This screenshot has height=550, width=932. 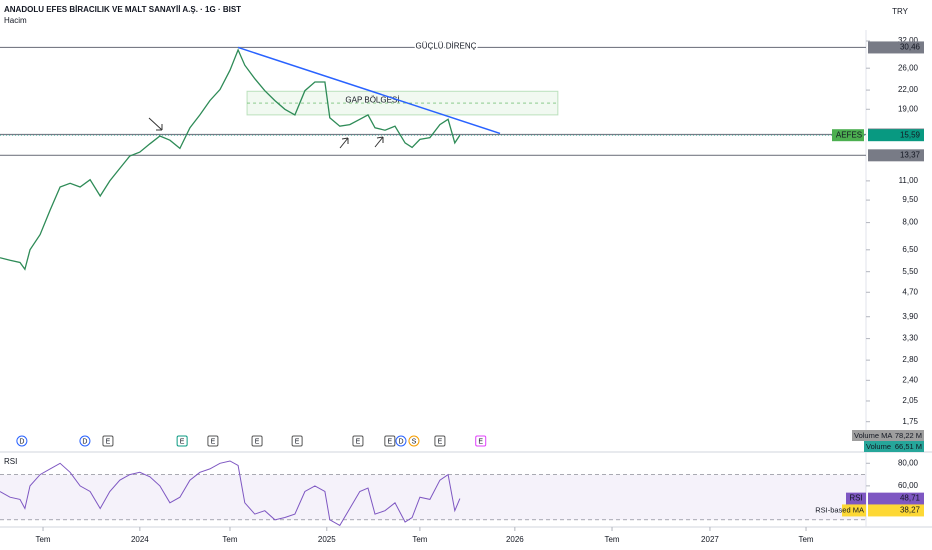 What do you see at coordinates (910, 291) in the screenshot?
I see `y-tick-label: 4,70` at bounding box center [910, 291].